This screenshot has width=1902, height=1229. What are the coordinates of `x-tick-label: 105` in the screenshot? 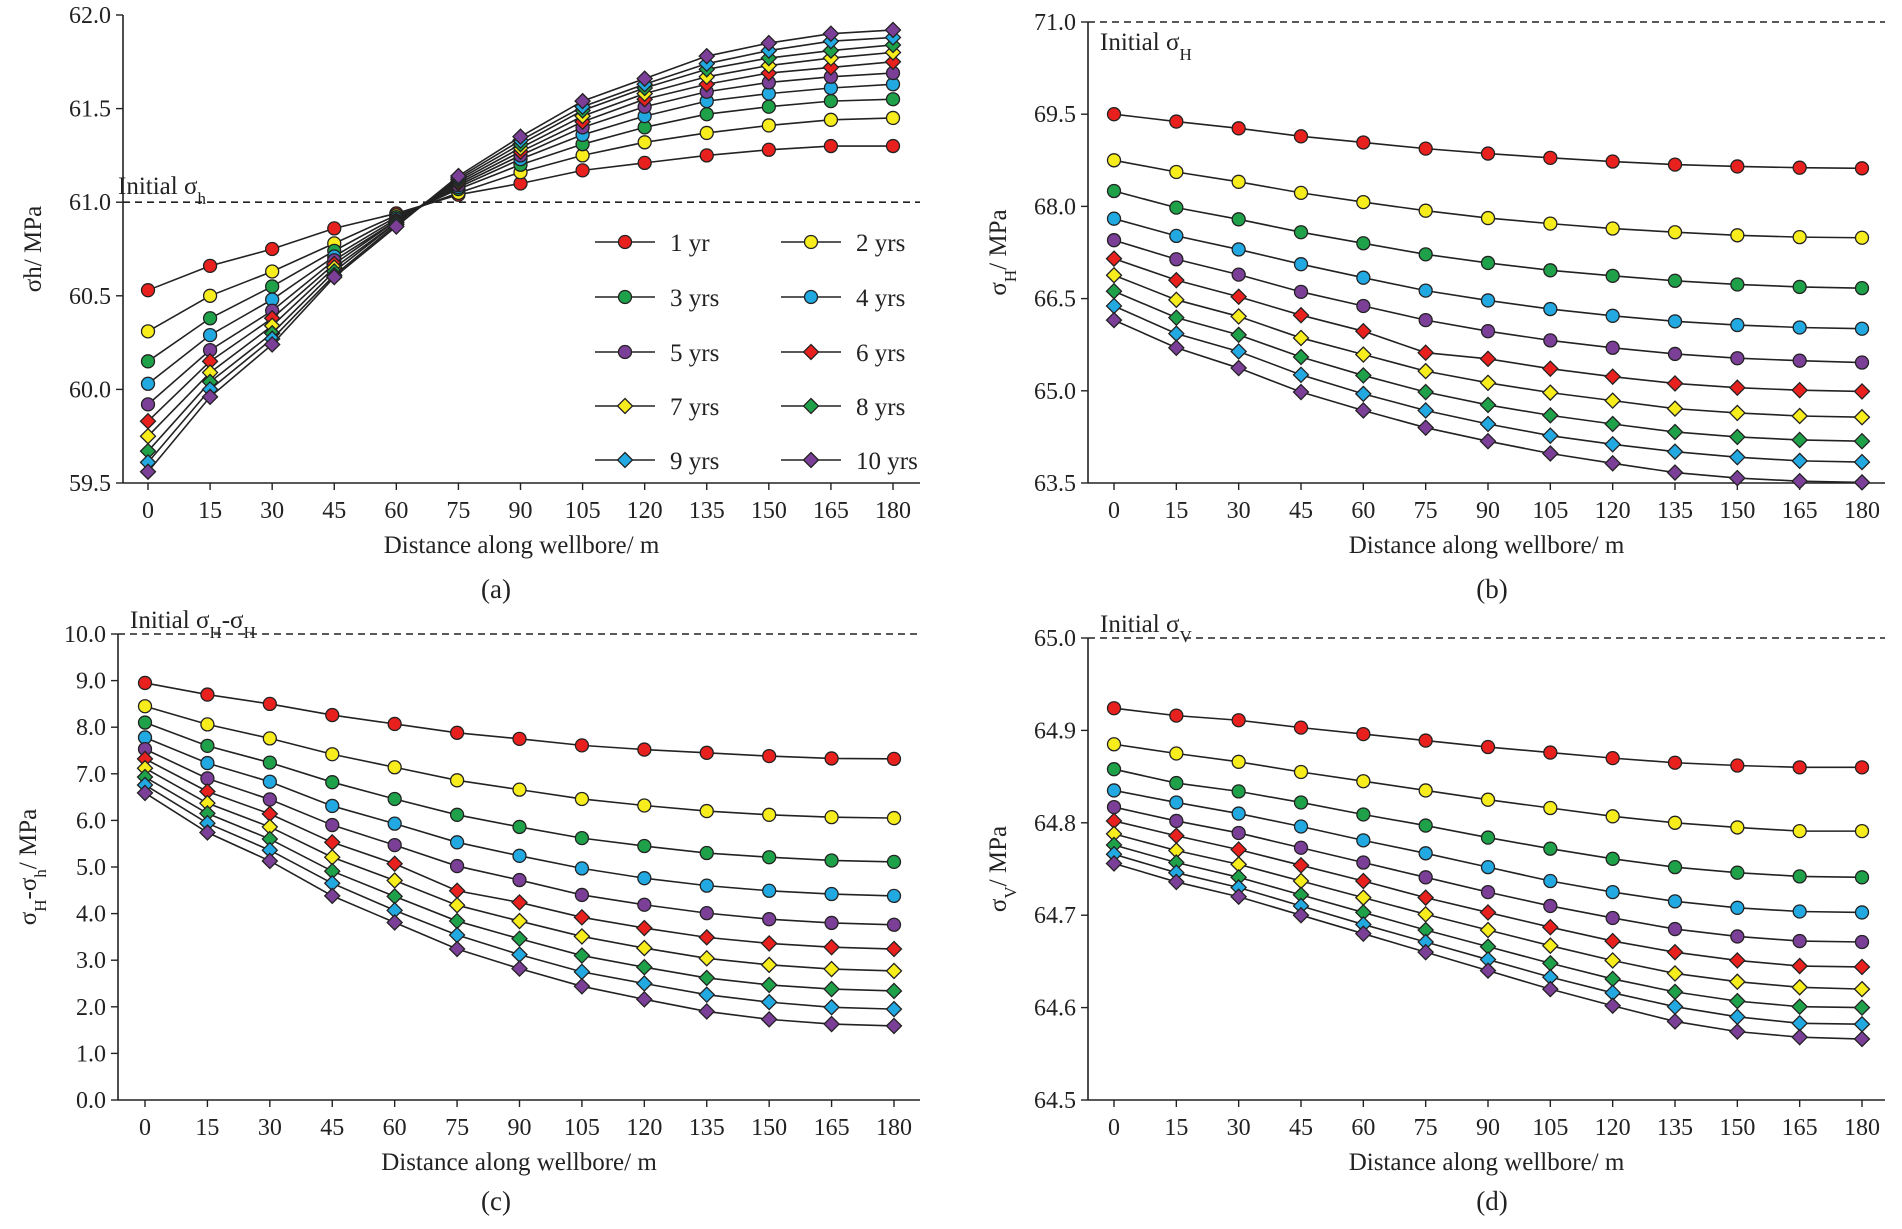 It's located at (1550, 1128).